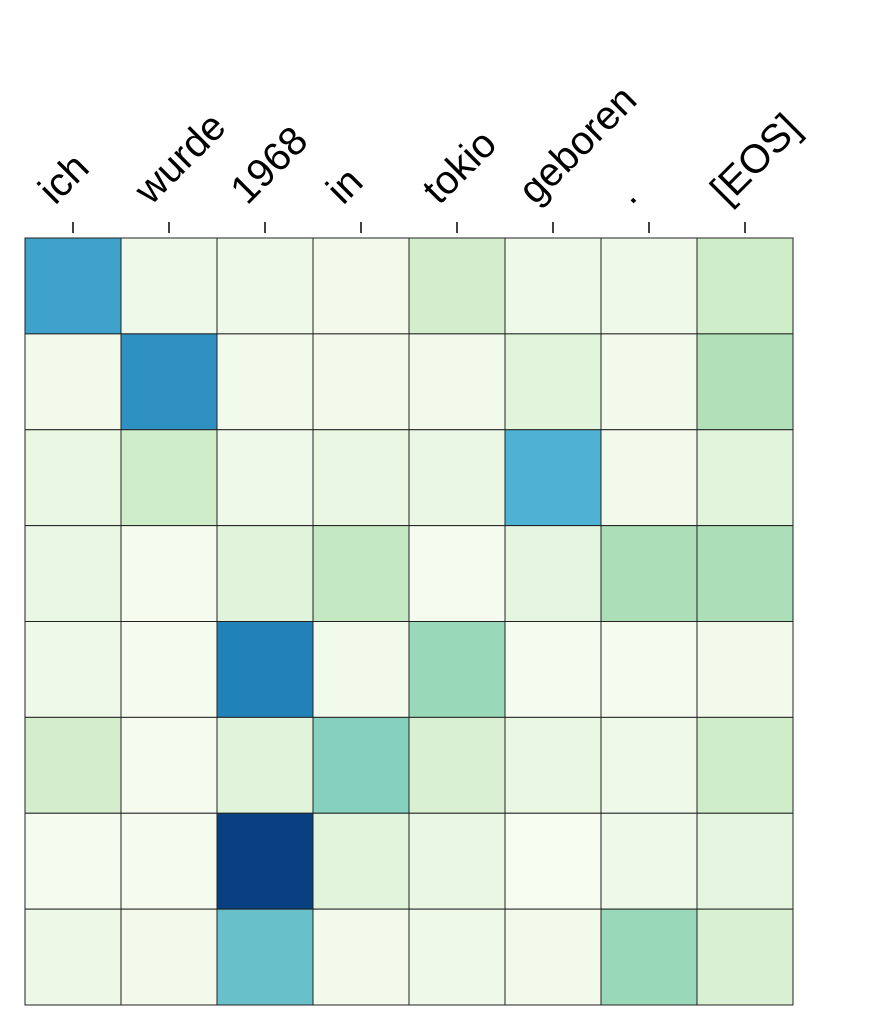  Describe the element at coordinates (755, 159) in the screenshot. I see `x-tick-label: [EOS]` at that location.